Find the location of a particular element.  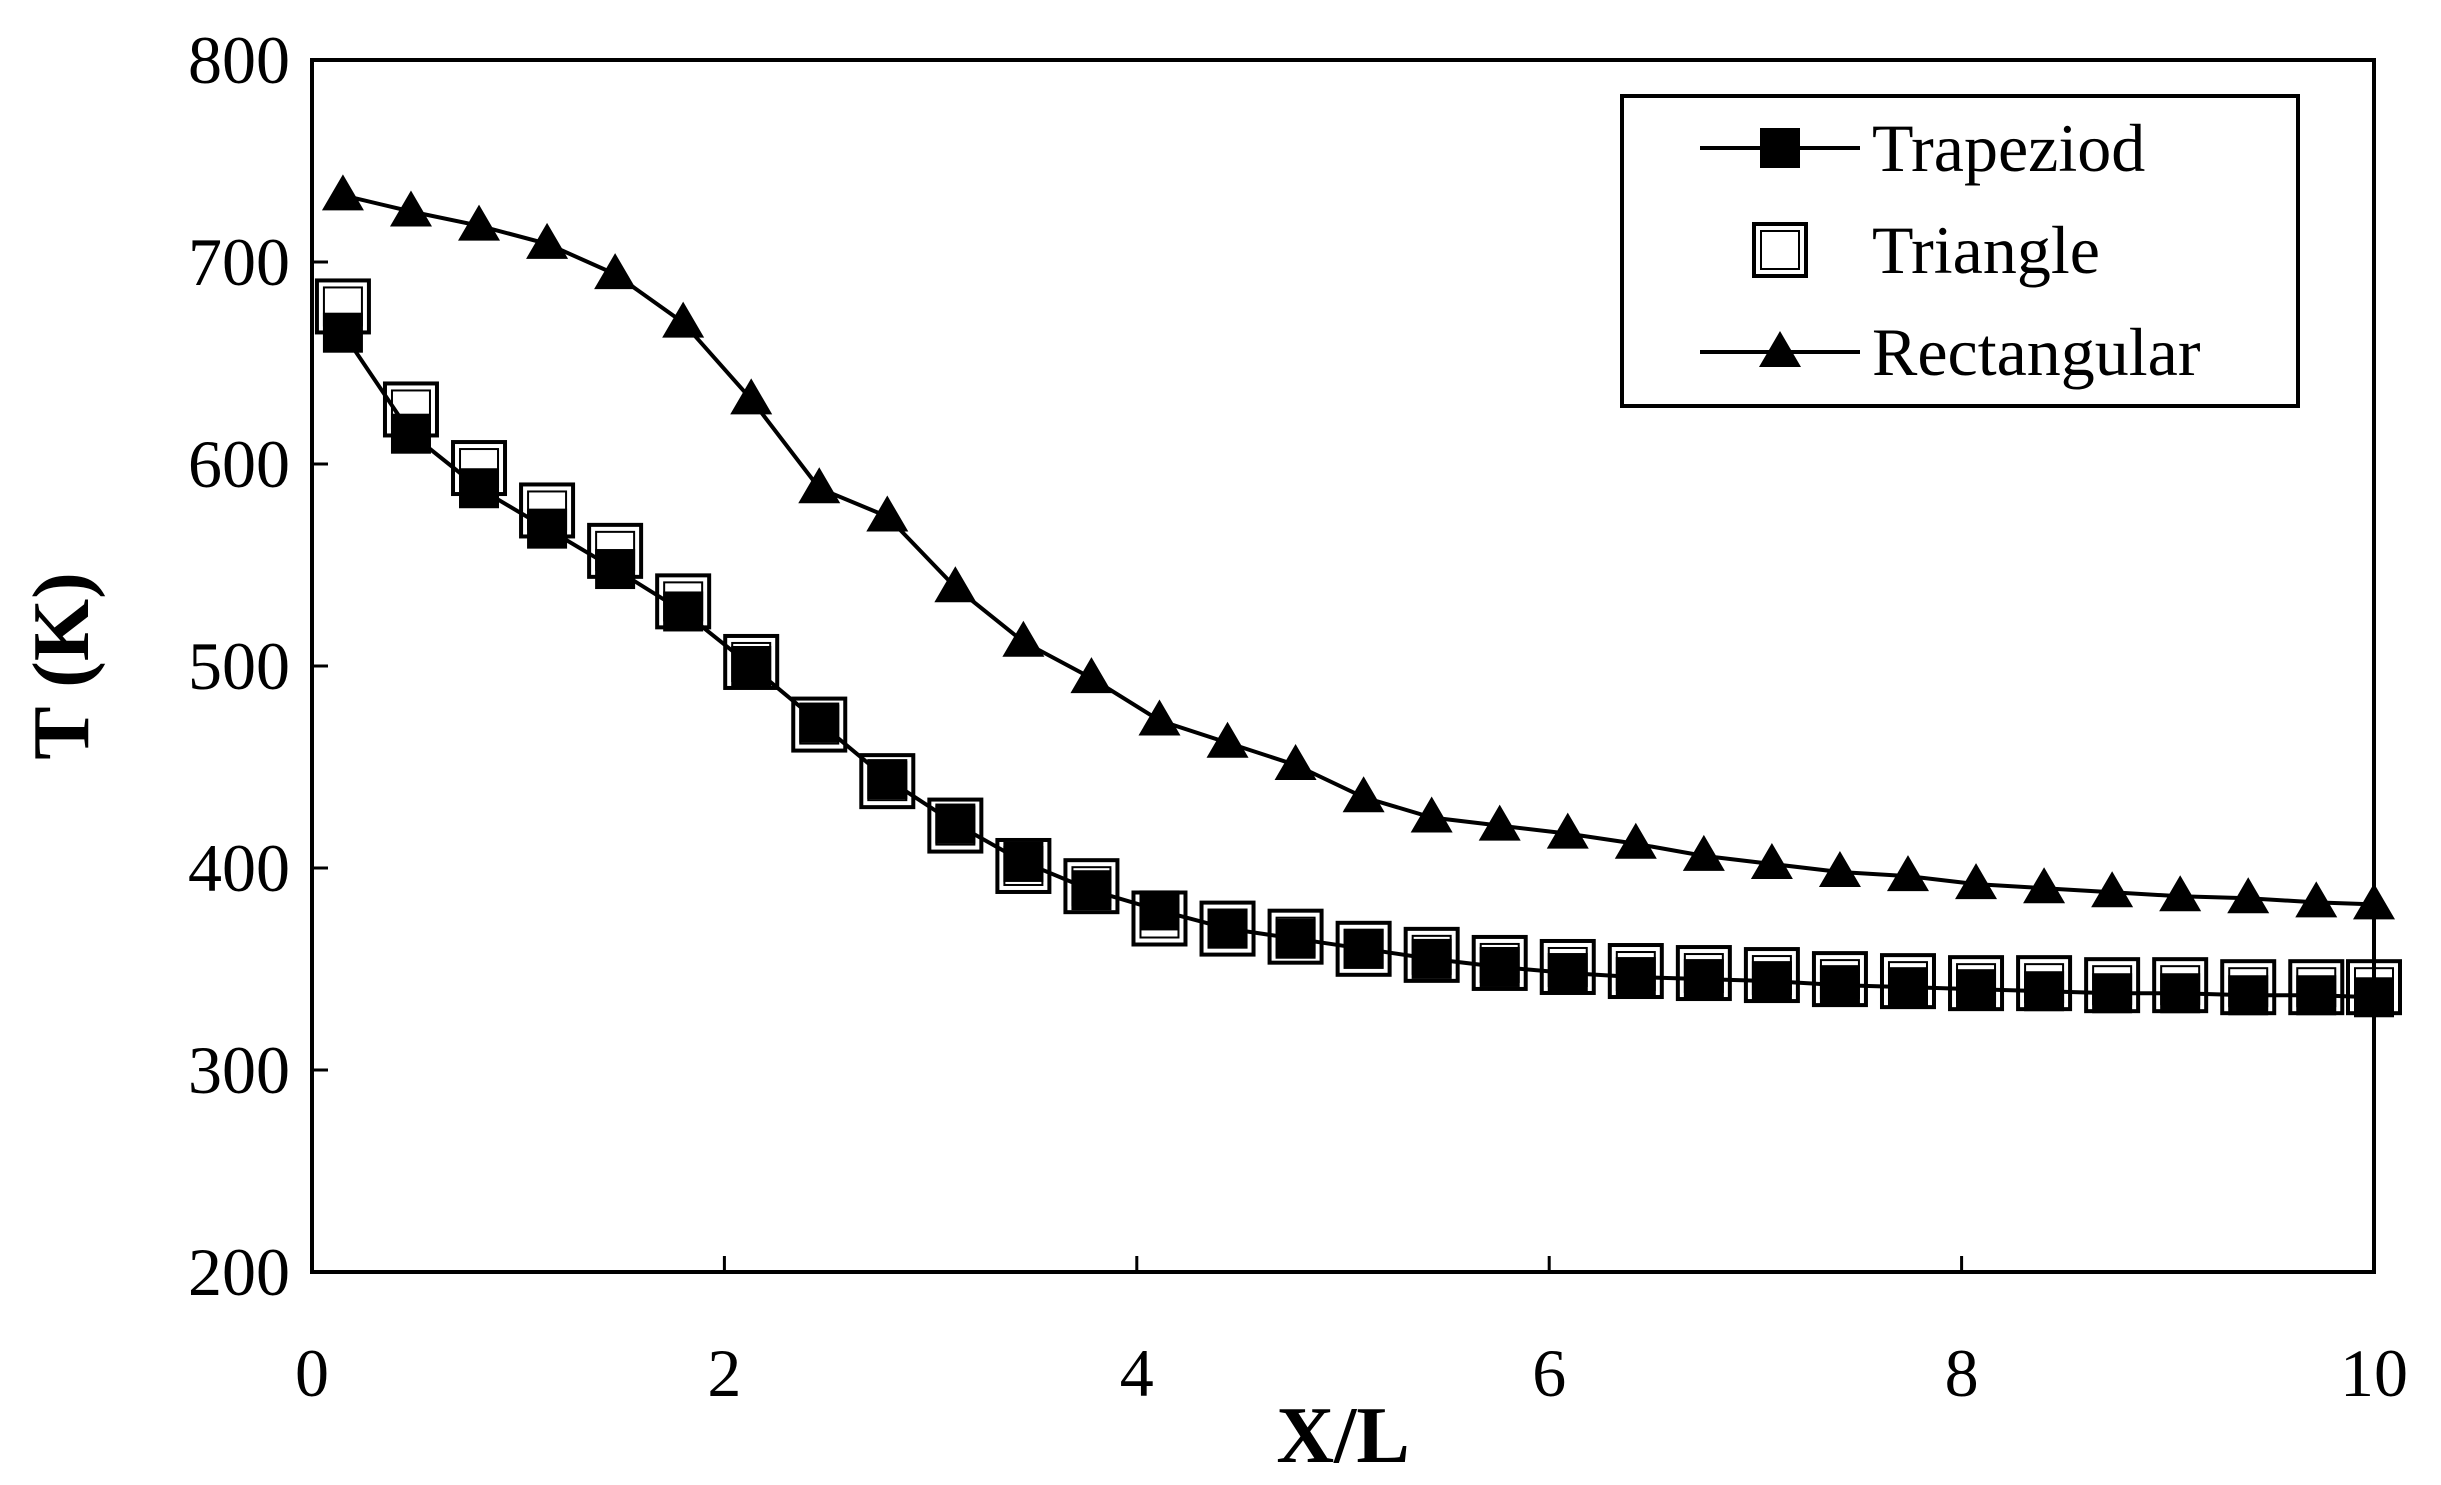

x-tick-label: 0 is located at coordinates (312, 1373).